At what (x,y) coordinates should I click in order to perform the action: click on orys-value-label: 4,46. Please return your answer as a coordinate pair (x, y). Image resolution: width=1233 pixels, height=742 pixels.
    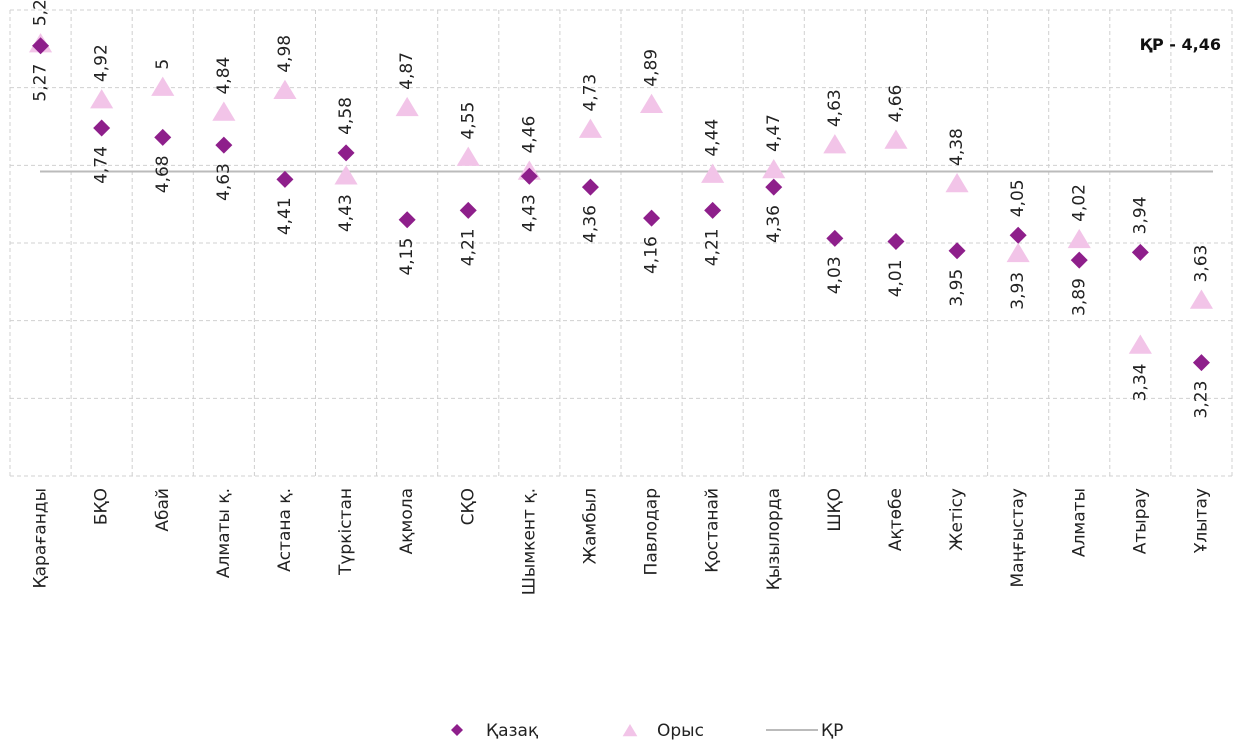
    Looking at the image, I should click on (529, 135).